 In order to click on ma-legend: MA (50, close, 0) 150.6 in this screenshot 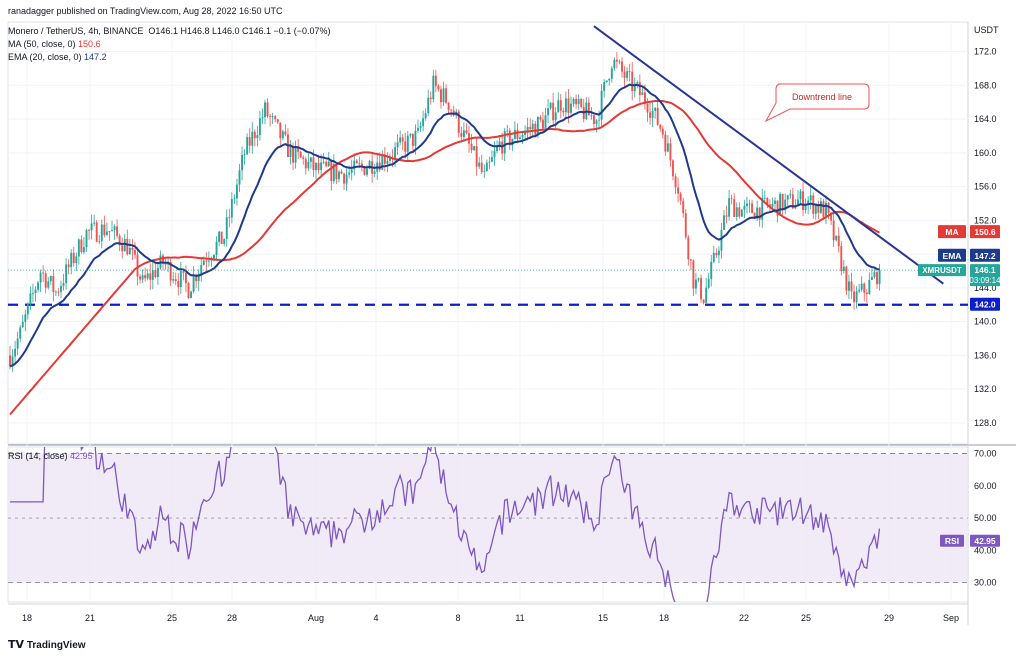, I will do `click(54, 44)`.